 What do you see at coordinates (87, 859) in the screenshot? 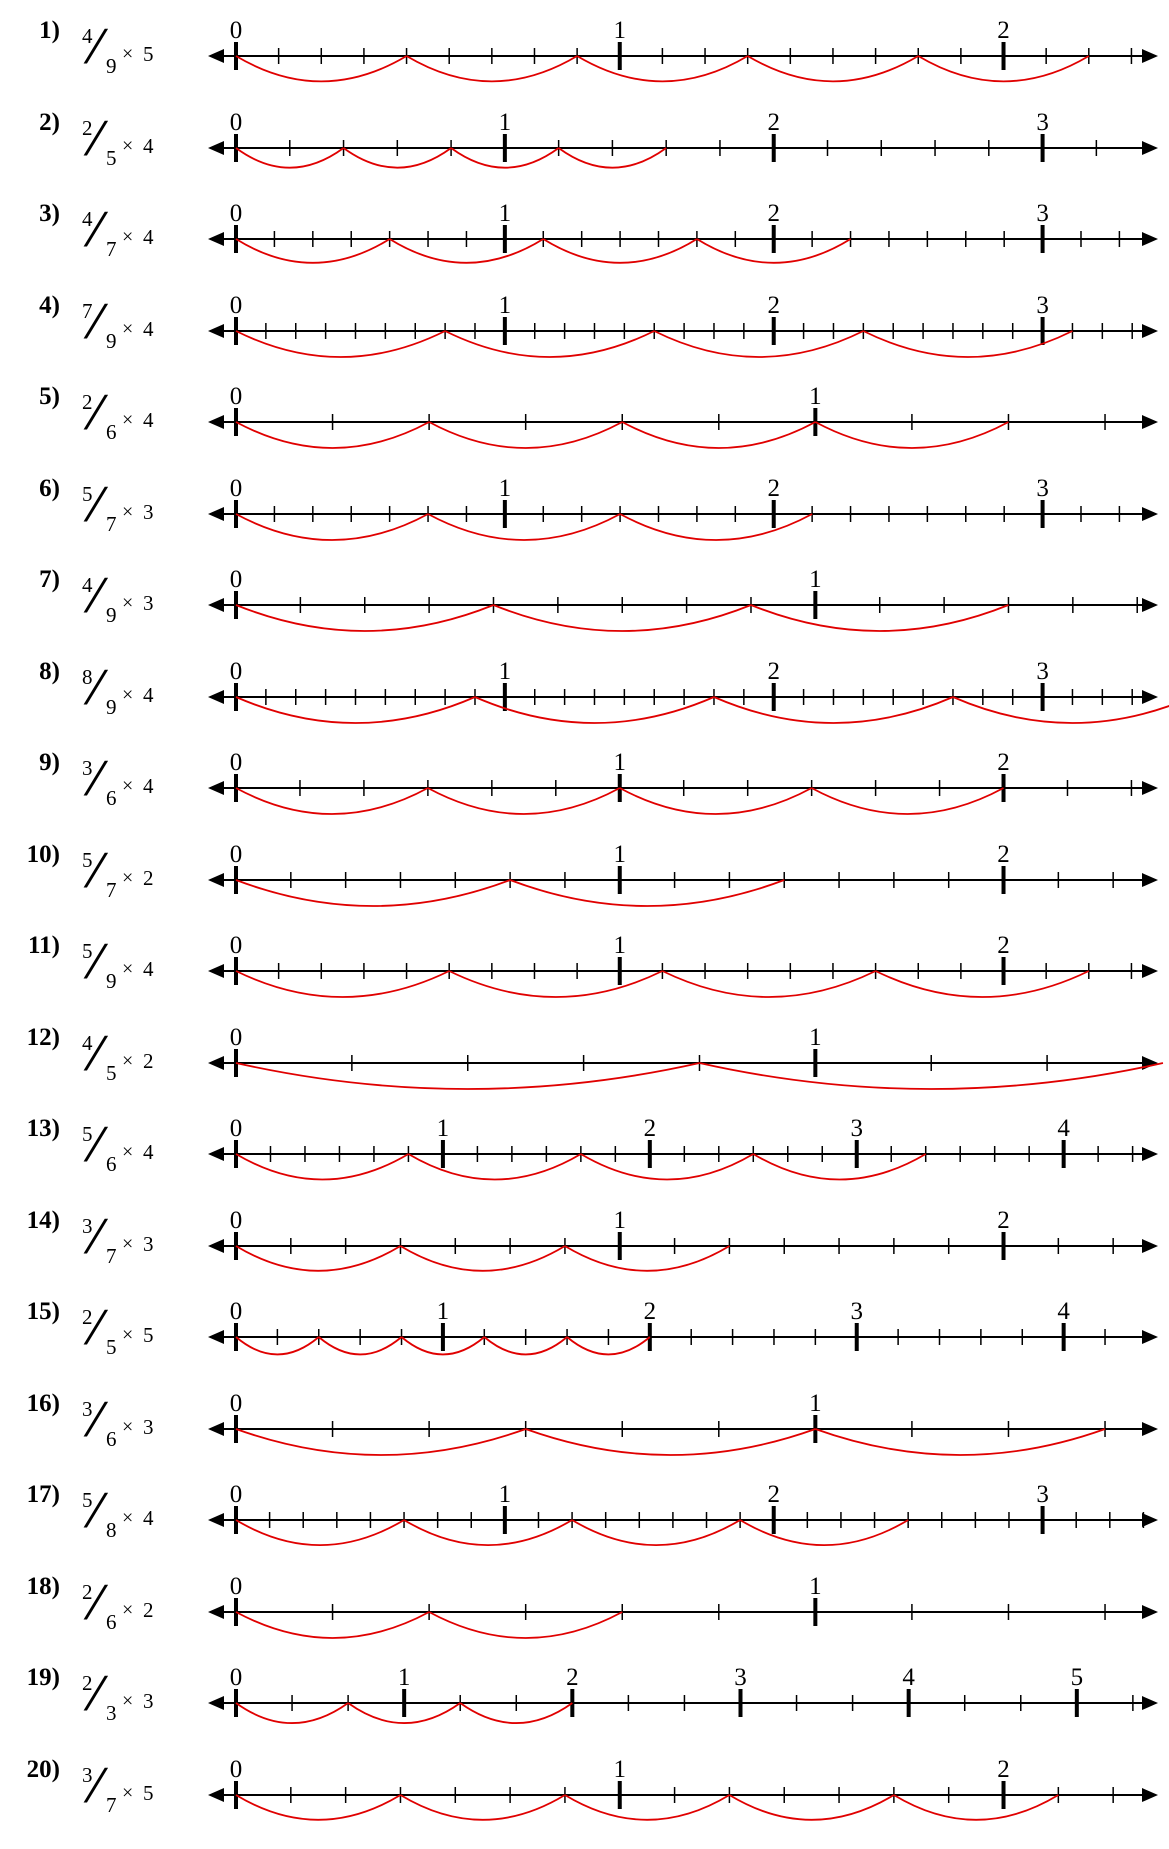
I see `fraction-numerator: 5` at bounding box center [87, 859].